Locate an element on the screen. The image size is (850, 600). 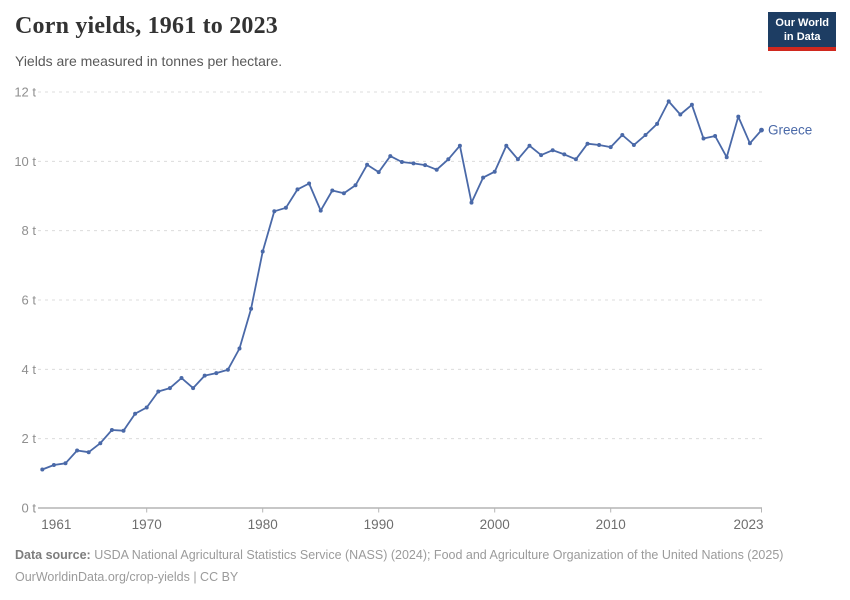
x-tick-label: 2000 is located at coordinates (495, 524).